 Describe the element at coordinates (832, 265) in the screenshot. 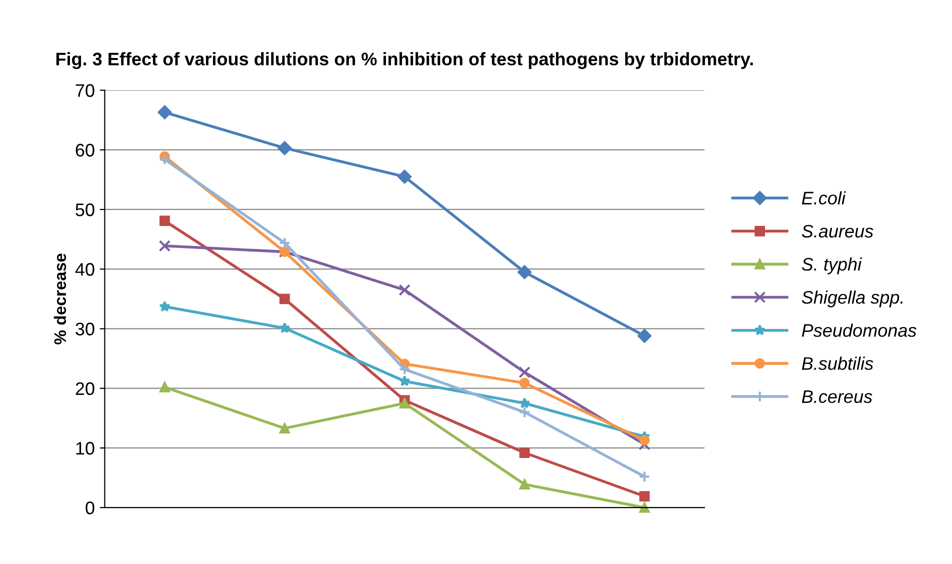

I see `legend-label: S. typhi` at that location.